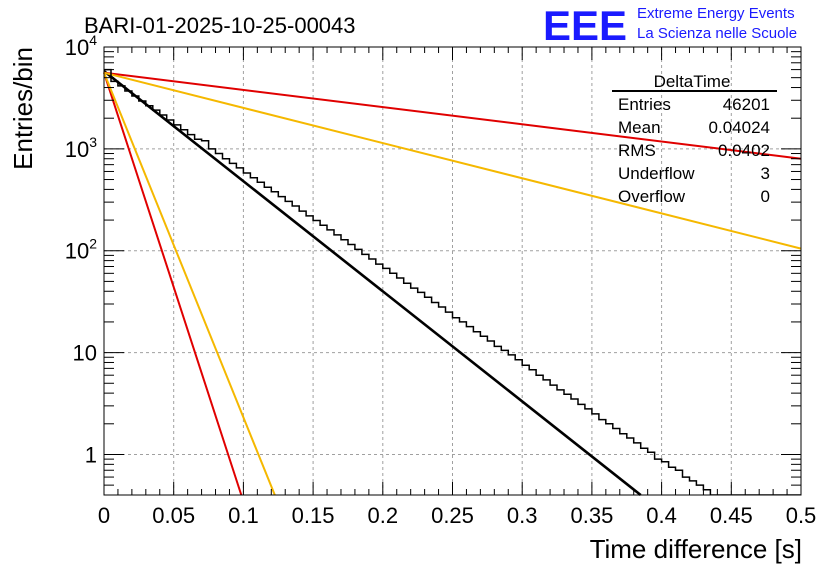  I want to click on stats-label: Mean, so click(639, 127).